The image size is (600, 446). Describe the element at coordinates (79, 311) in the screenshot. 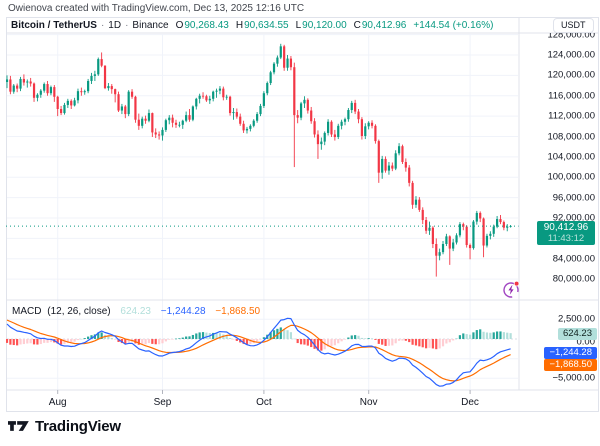

I see `macd-params: (12, 26, close)` at that location.